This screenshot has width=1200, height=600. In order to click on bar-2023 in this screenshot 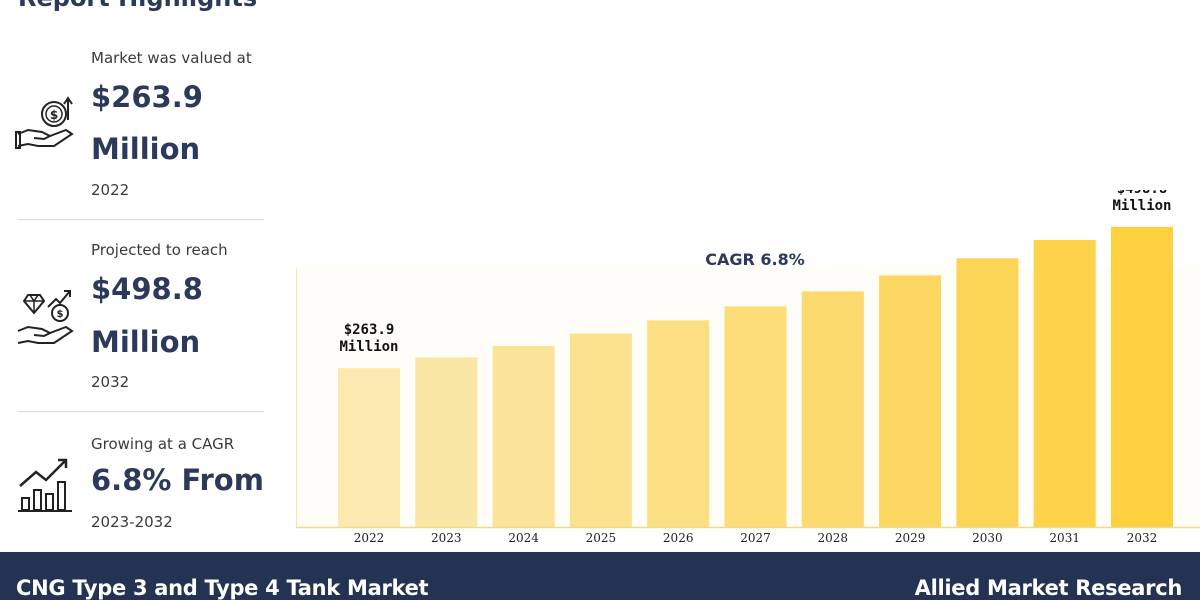, I will do `click(446, 442)`.